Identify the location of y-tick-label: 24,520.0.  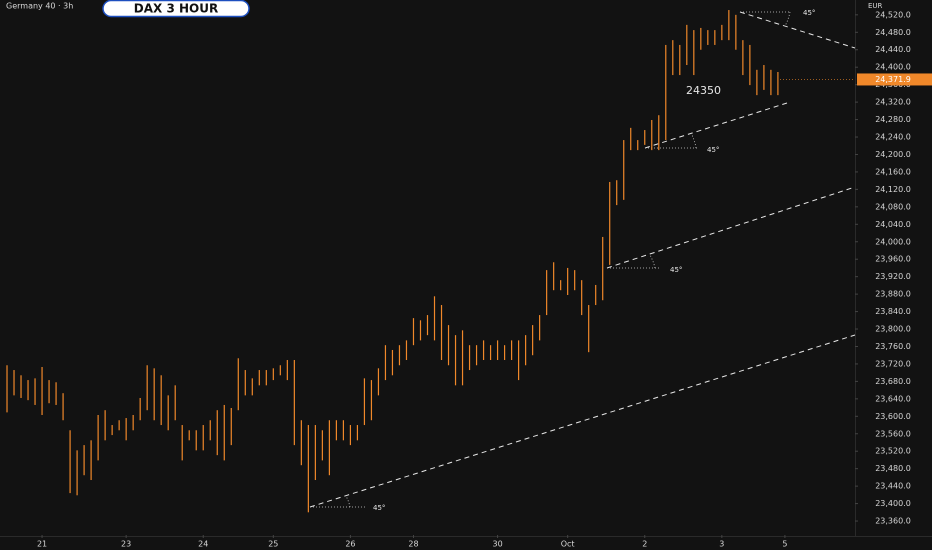
(893, 14).